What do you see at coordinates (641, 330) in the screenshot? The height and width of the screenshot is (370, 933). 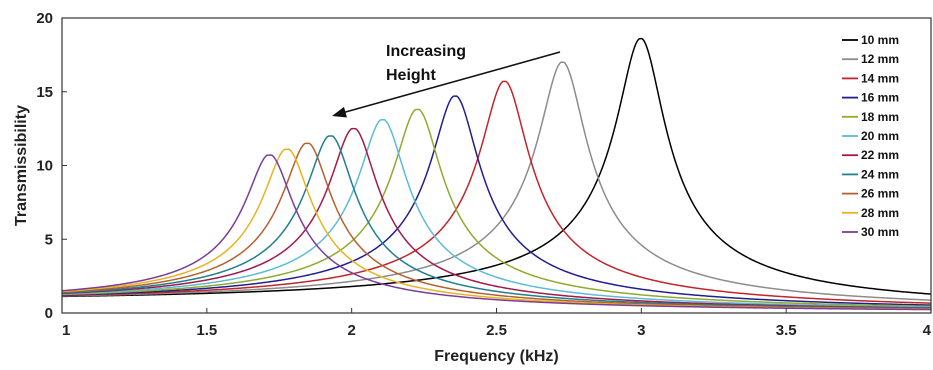 I see `x-tick-label: 3` at bounding box center [641, 330].